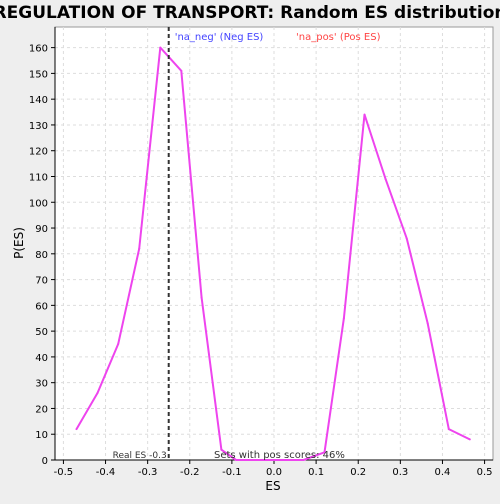  What do you see at coordinates (272, 486) in the screenshot?
I see `x-axis-label: ES` at bounding box center [272, 486].